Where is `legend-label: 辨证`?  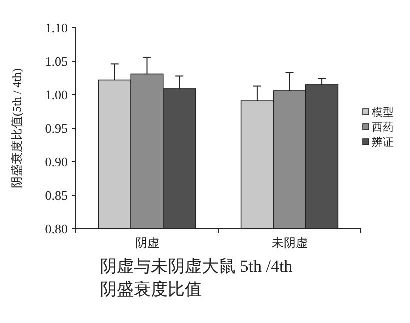
legend-label: 辨证 is located at coordinates (383, 142).